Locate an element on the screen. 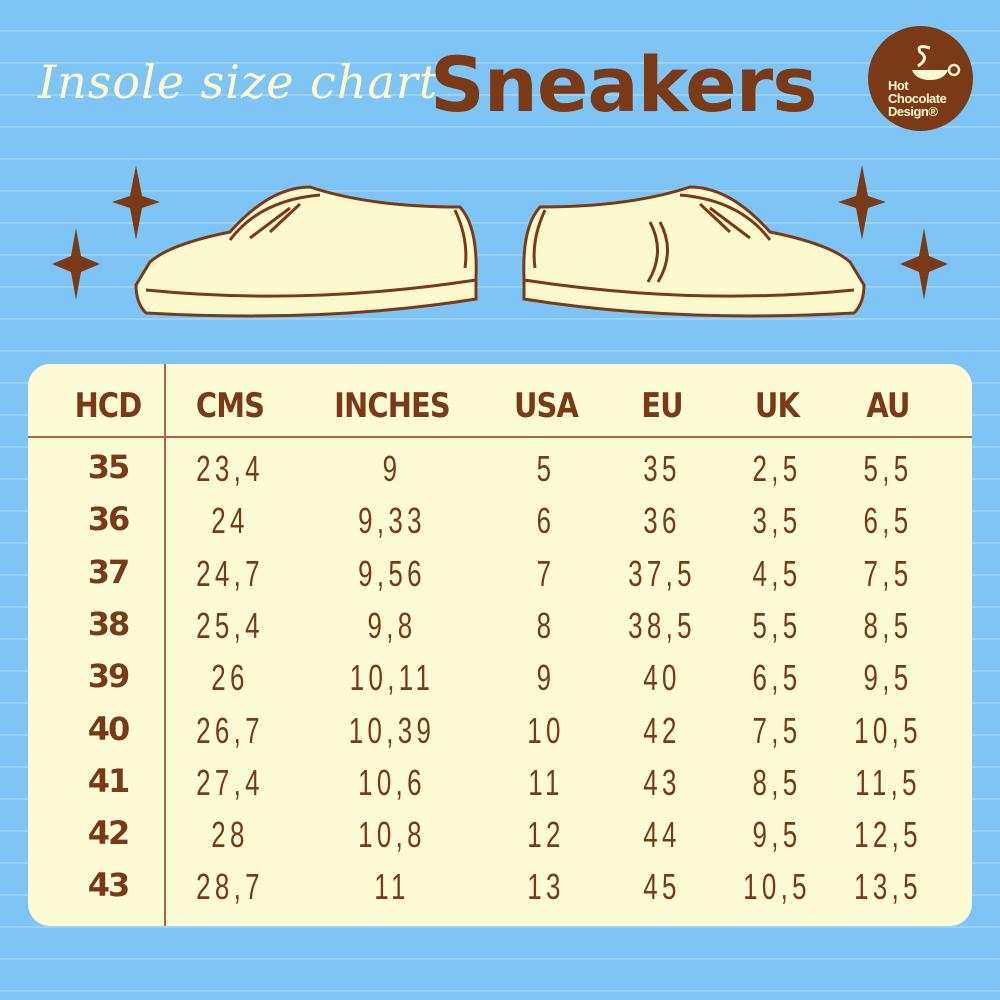 Image resolution: width=1000 pixels, height=1000 pixels. table-cell: 10,11 is located at coordinates (392, 678).